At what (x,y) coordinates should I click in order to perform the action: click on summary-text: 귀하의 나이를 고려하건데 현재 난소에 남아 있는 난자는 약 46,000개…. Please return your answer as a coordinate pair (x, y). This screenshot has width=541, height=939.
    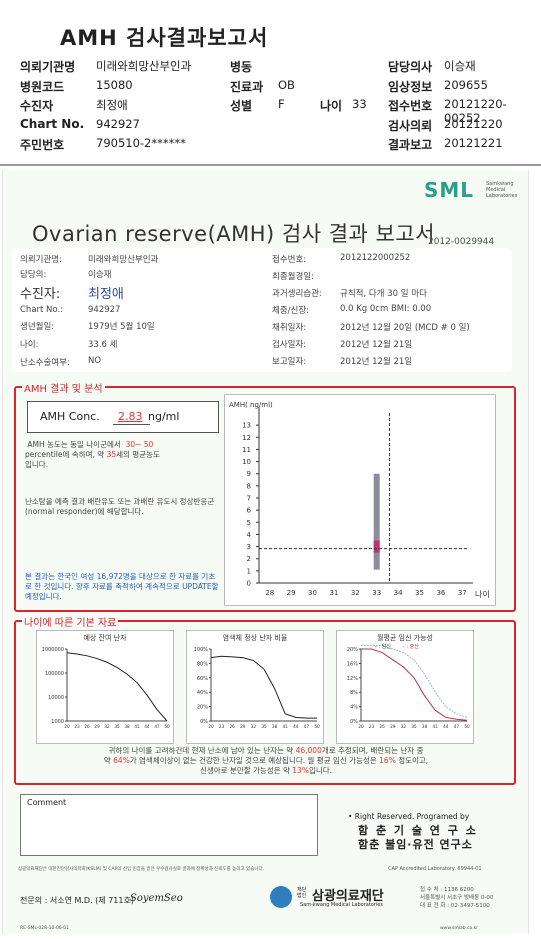
    Looking at the image, I should click on (266, 760).